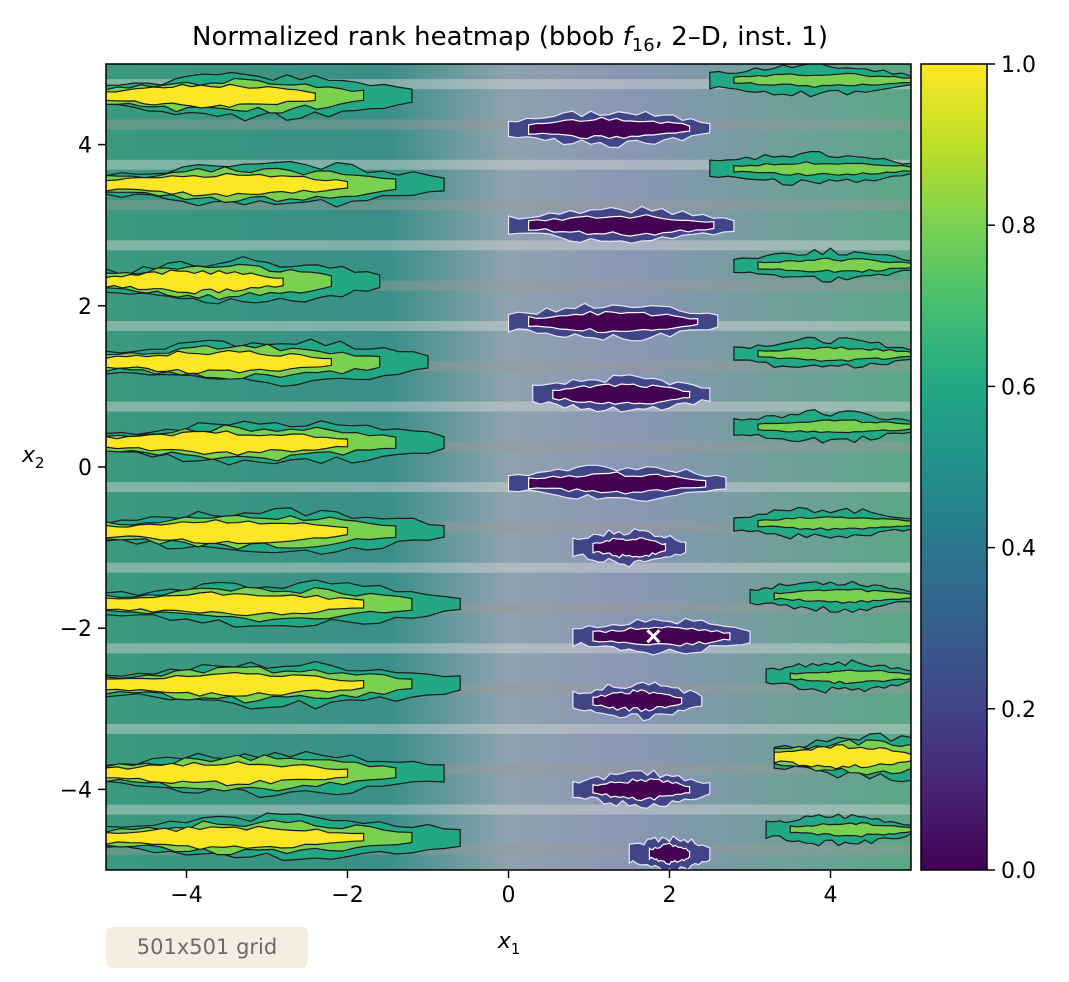  I want to click on x-axis-label: x1, so click(509, 943).